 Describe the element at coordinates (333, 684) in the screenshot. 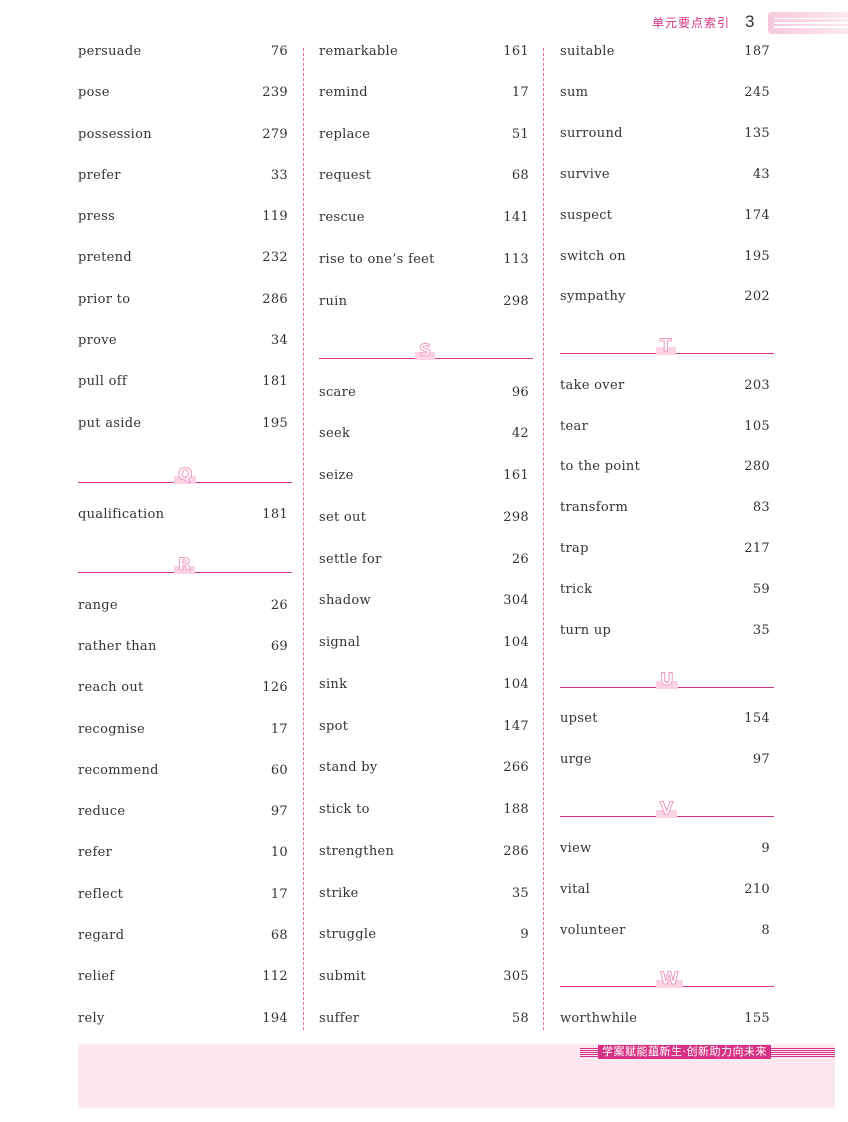

I see `entry-word: sink` at that location.